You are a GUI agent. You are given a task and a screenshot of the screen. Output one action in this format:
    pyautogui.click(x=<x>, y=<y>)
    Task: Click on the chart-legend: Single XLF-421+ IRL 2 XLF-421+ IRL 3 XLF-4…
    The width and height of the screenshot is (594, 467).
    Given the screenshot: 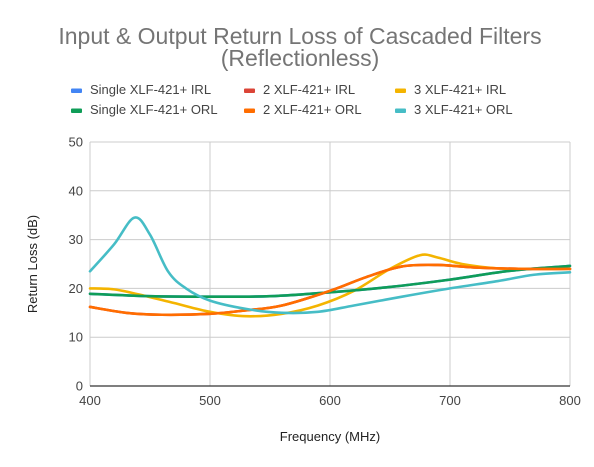 What is the action you would take?
    pyautogui.click(x=292, y=99)
    